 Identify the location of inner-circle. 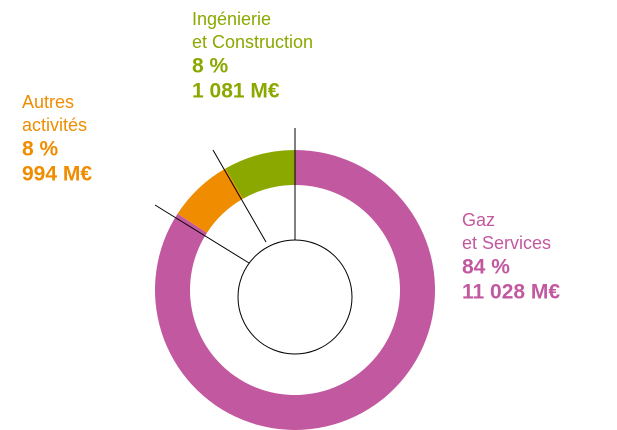
(295, 297).